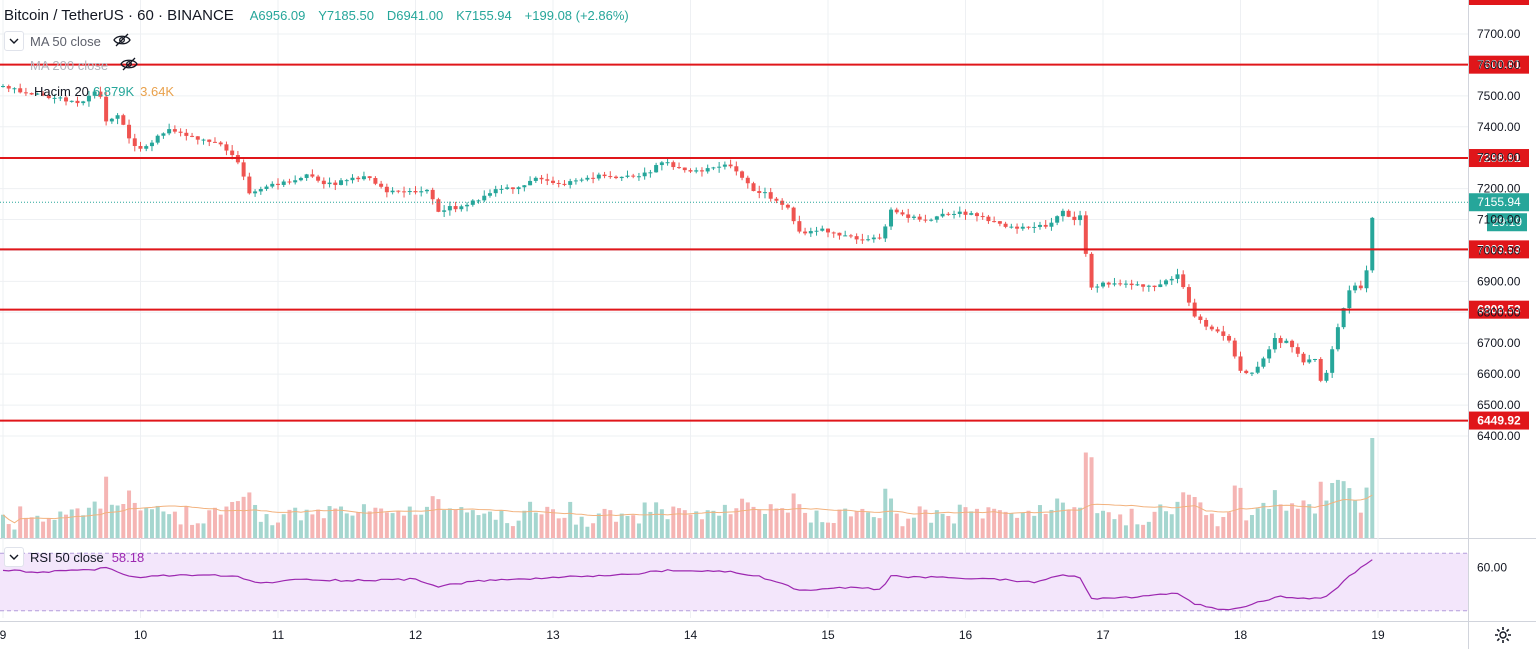  What do you see at coordinates (91, 91) in the screenshot?
I see `indicator-volume: Hacim 20 6.879K 3.64K` at bounding box center [91, 91].